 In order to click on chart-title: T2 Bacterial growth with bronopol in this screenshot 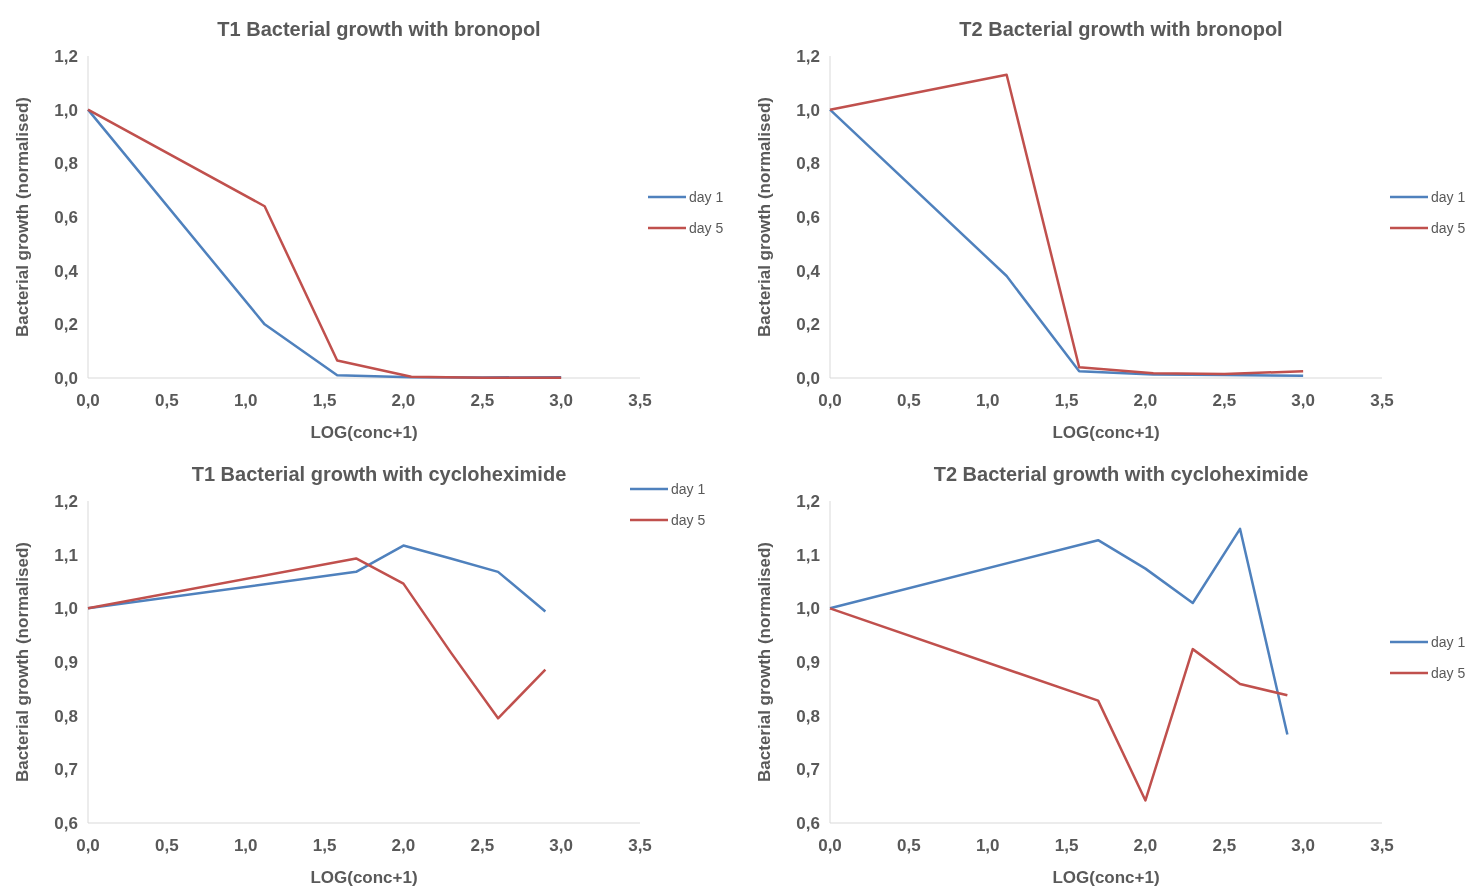, I will do `click(1121, 29)`.